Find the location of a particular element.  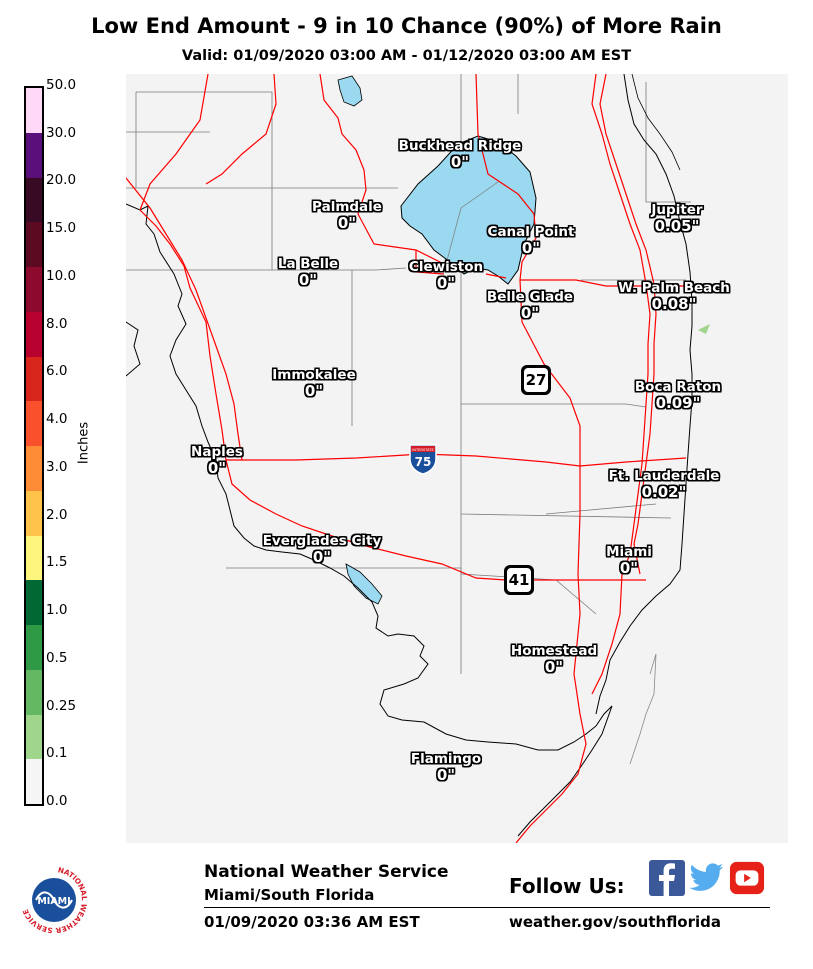

youtube-icon is located at coordinates (747, 878).